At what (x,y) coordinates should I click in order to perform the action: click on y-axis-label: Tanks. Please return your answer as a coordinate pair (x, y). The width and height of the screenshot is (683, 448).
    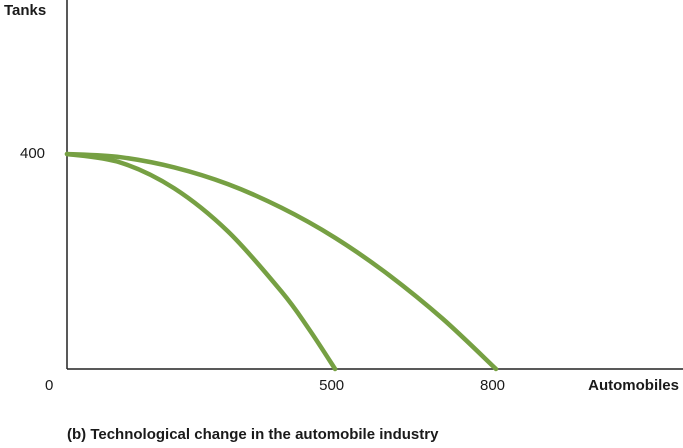
    Looking at the image, I should click on (25, 10).